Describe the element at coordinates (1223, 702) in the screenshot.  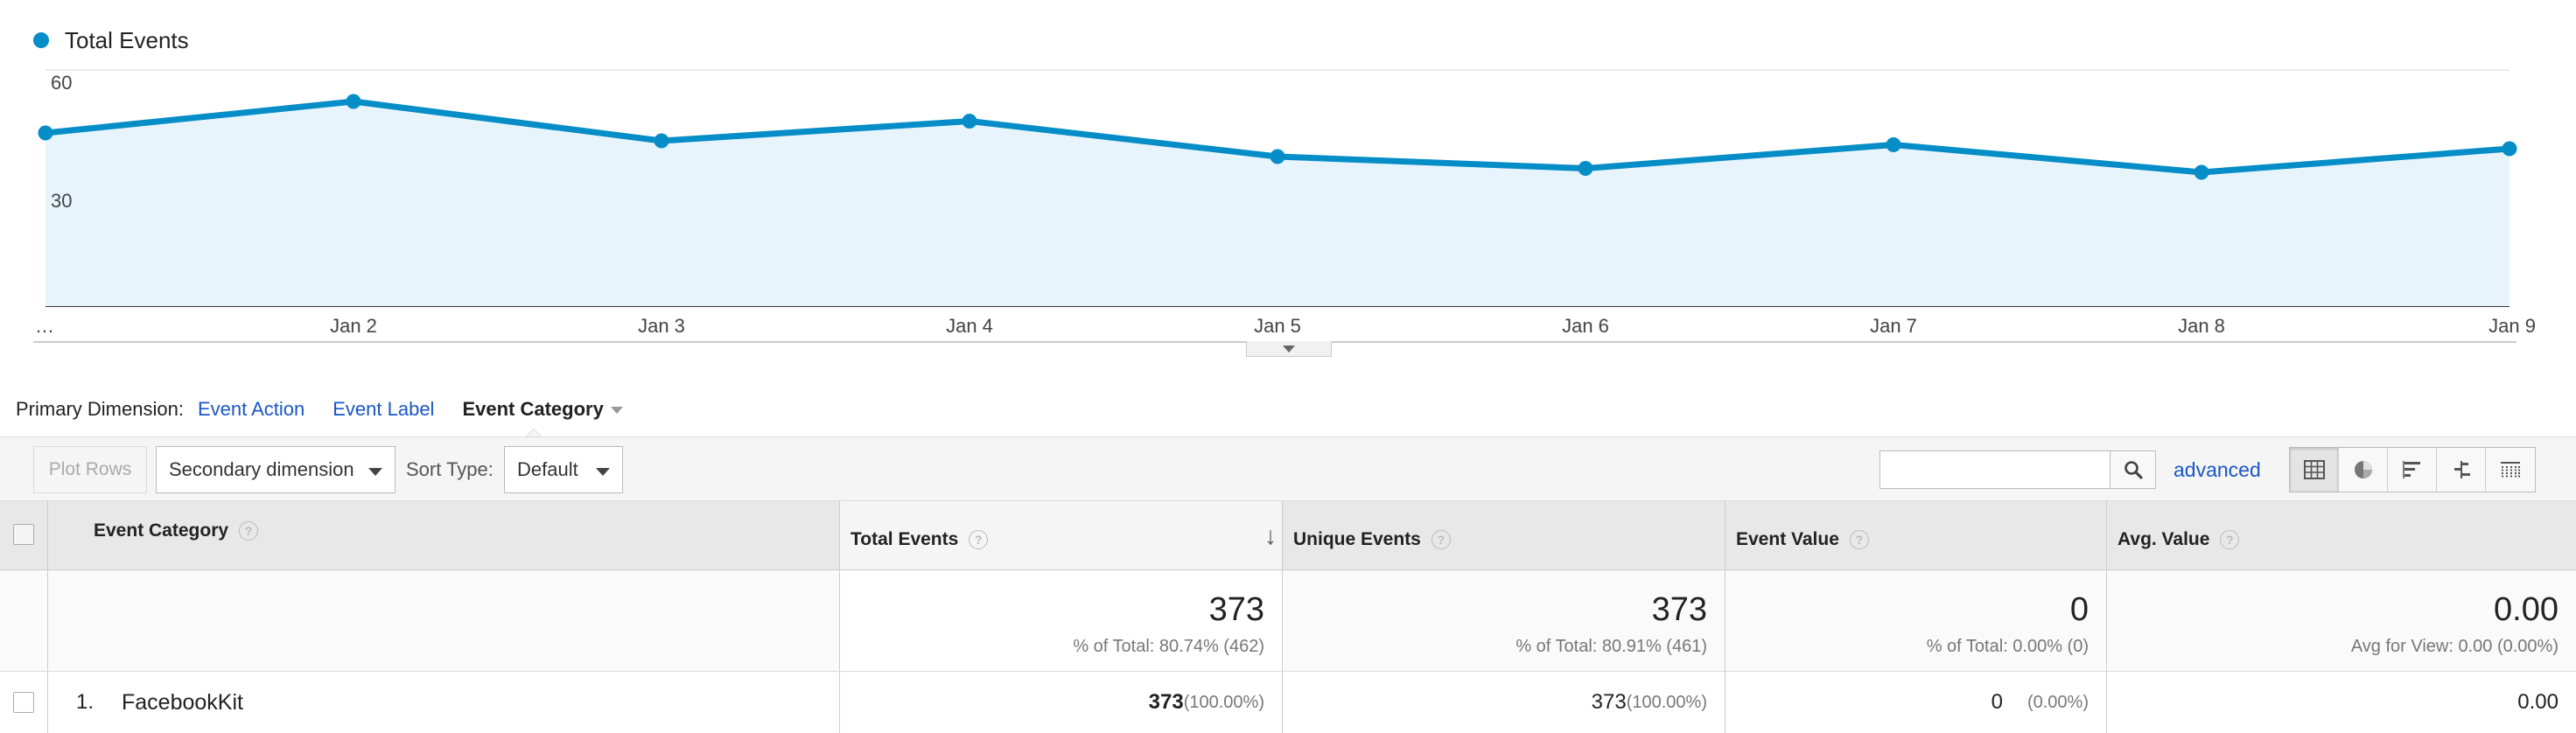
I see `row-total-events-pct: (100.00%)` at that location.